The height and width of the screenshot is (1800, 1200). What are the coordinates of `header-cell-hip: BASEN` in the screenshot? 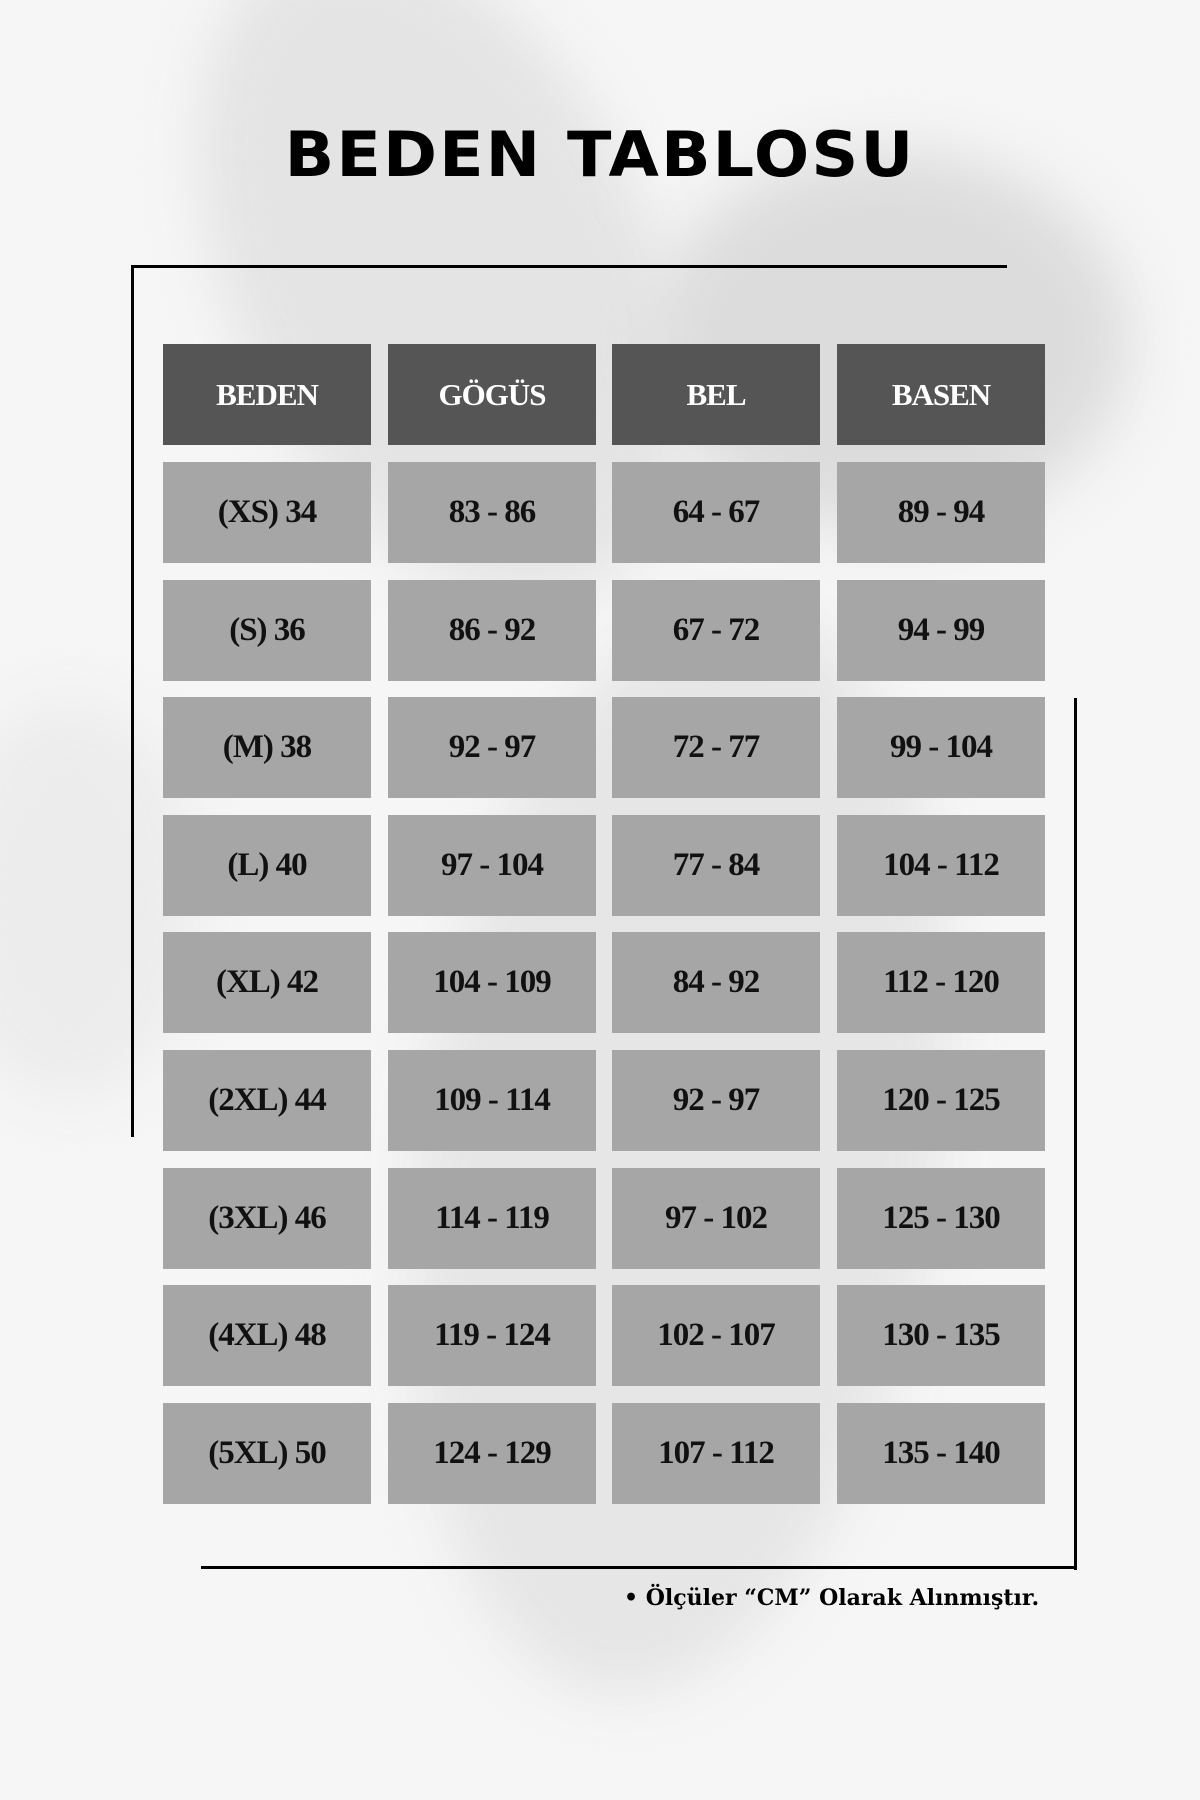 It's located at (941, 394).